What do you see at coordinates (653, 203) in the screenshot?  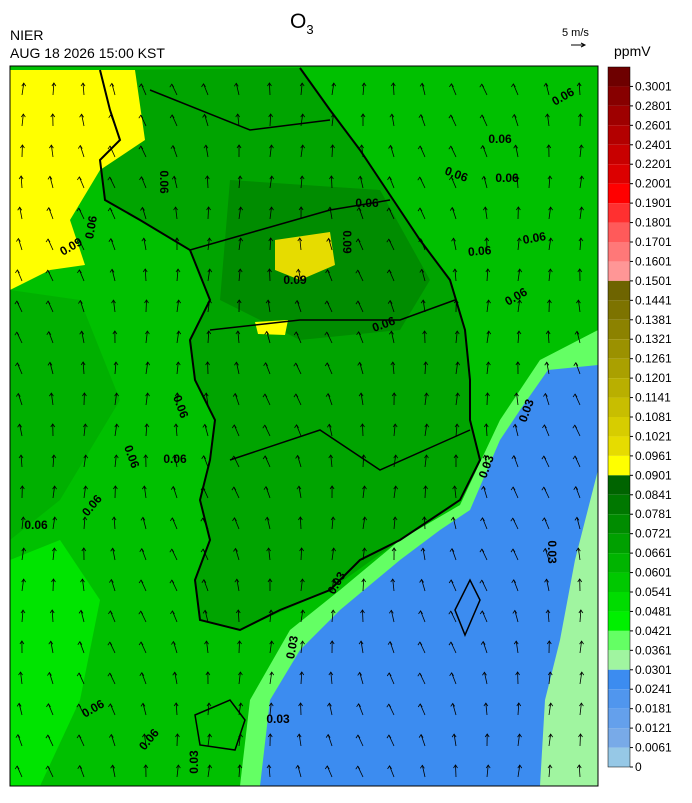 I see `colorbar-tick-label: 0.1901` at bounding box center [653, 203].